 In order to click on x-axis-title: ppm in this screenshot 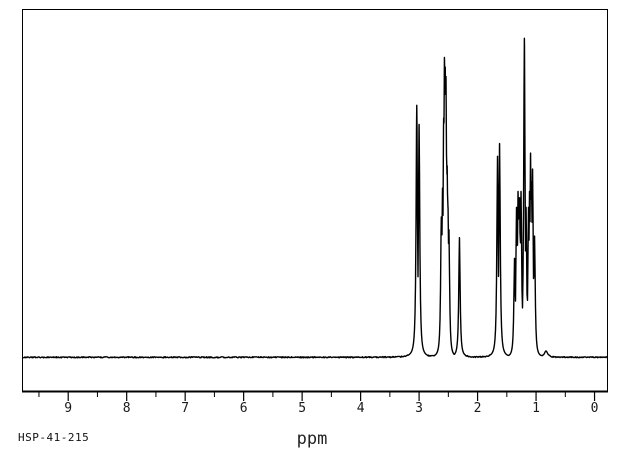, I will do `click(312, 439)`.